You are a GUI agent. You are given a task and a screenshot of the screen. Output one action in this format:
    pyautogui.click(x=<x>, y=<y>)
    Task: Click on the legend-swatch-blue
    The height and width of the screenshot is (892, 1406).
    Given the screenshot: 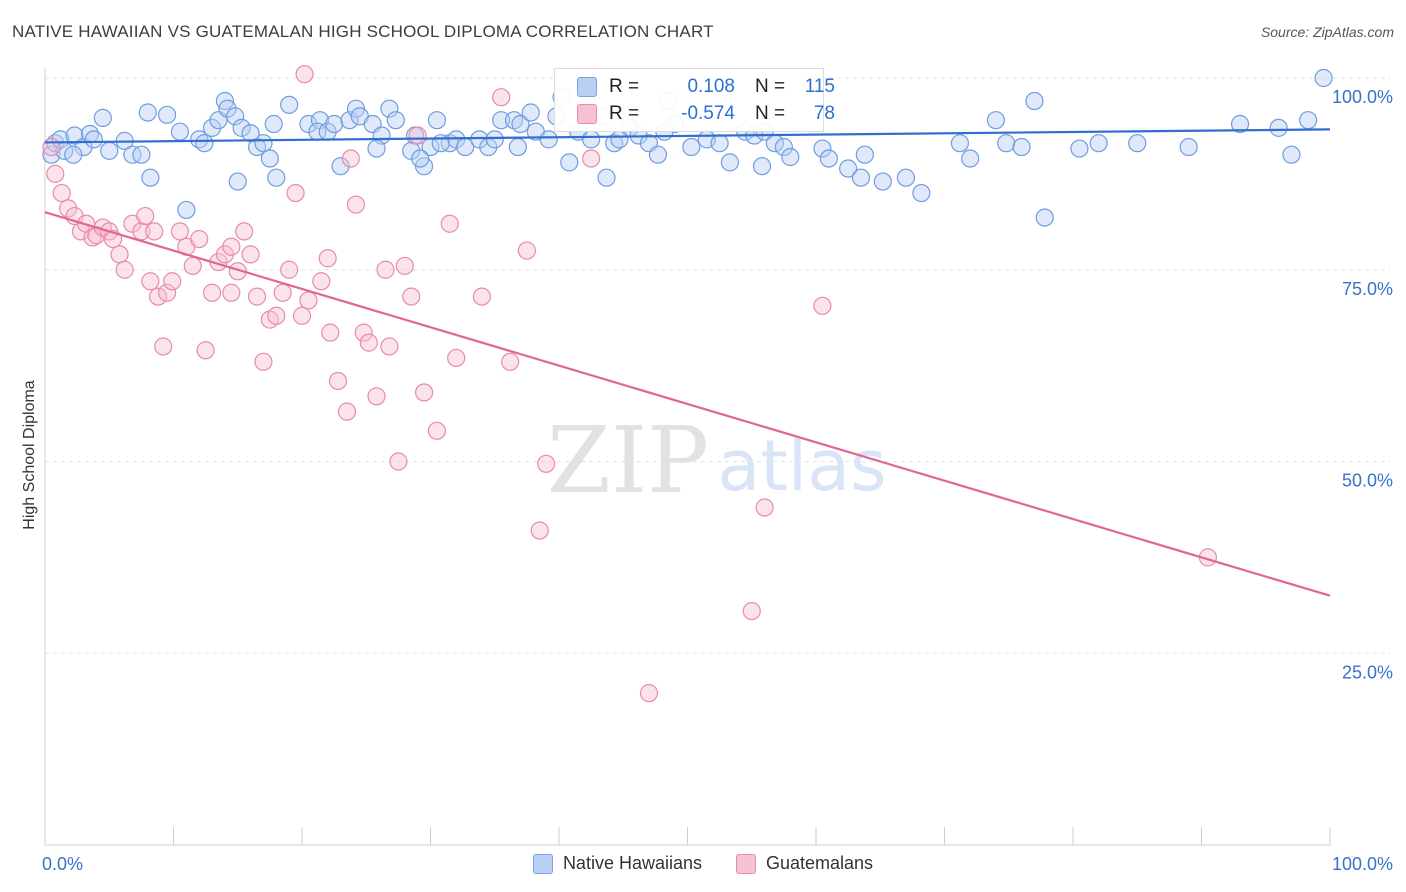 What is the action you would take?
    pyautogui.click(x=542, y=863)
    